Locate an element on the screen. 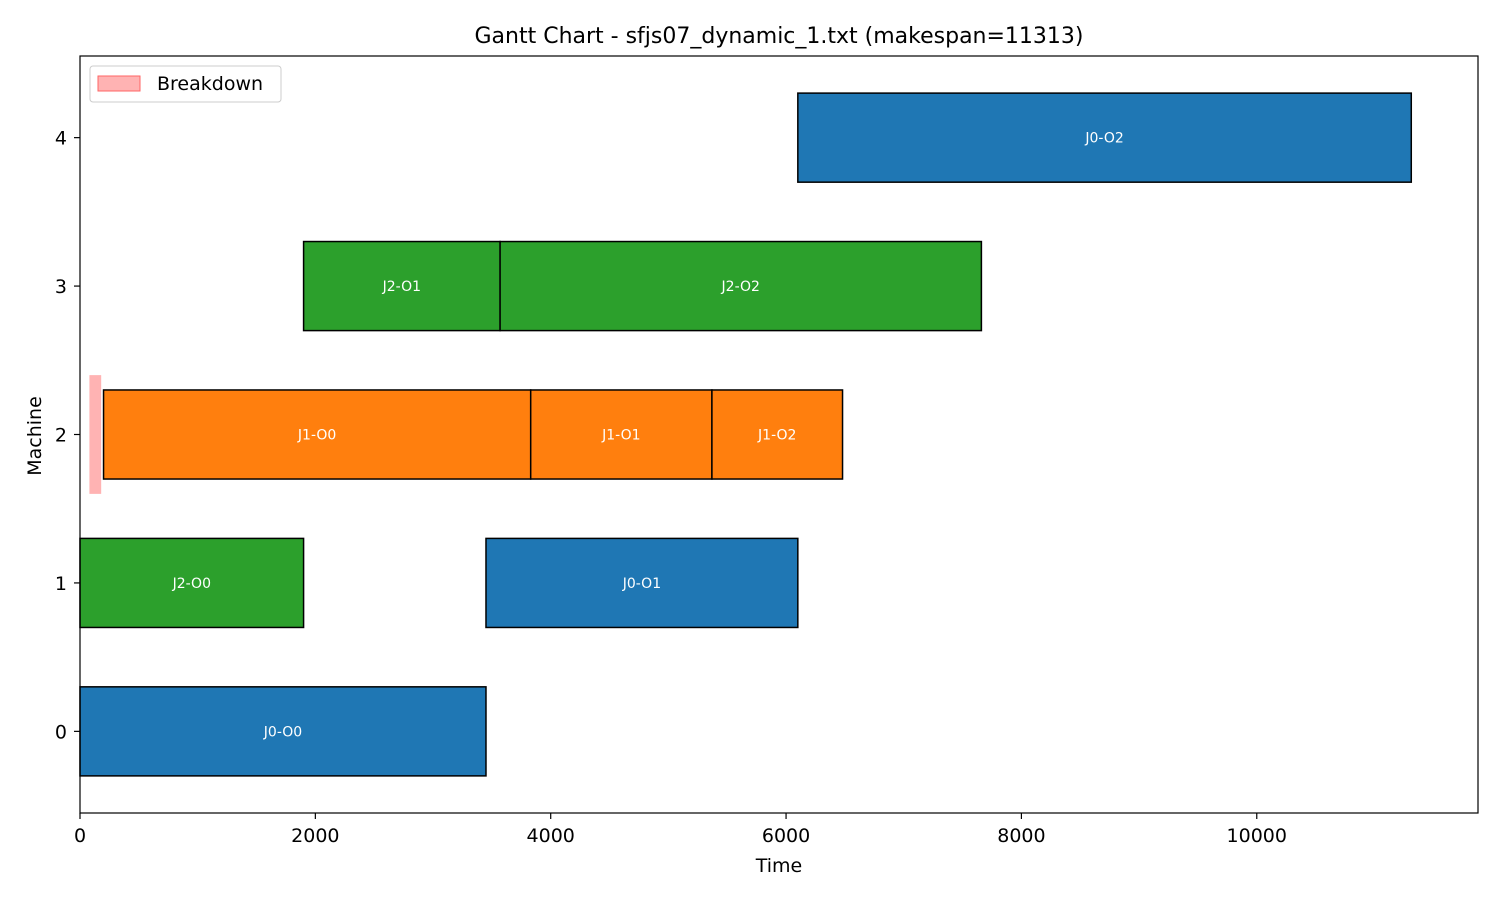  x-tick-label: 0 is located at coordinates (80, 836).